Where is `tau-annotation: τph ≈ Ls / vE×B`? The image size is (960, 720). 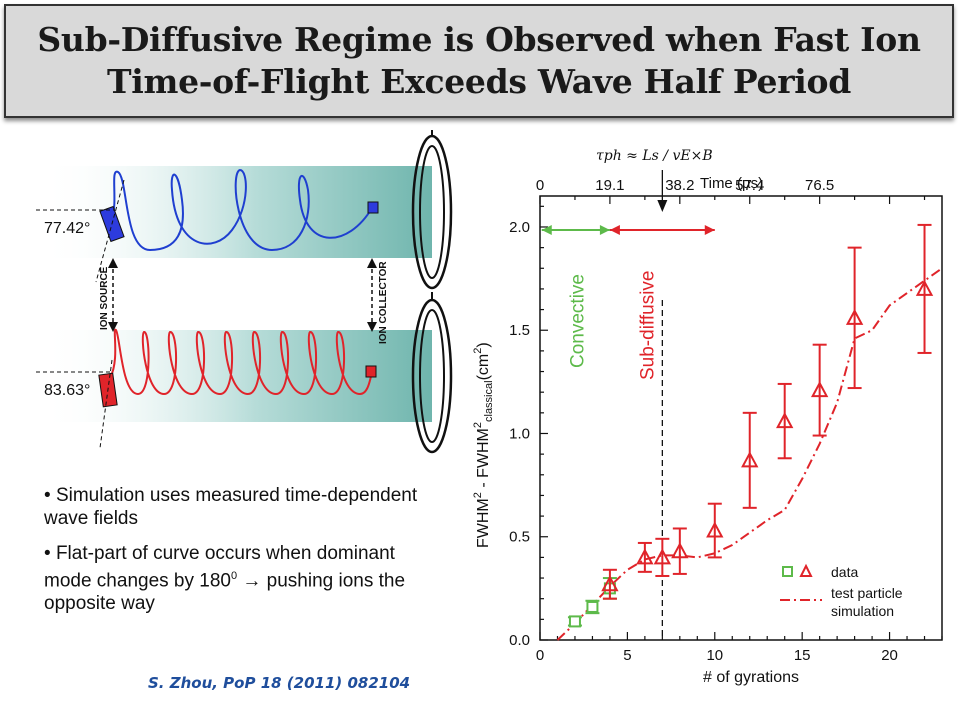
tau-annotation: τph ≈ Ls / vE×B is located at coordinates (654, 156).